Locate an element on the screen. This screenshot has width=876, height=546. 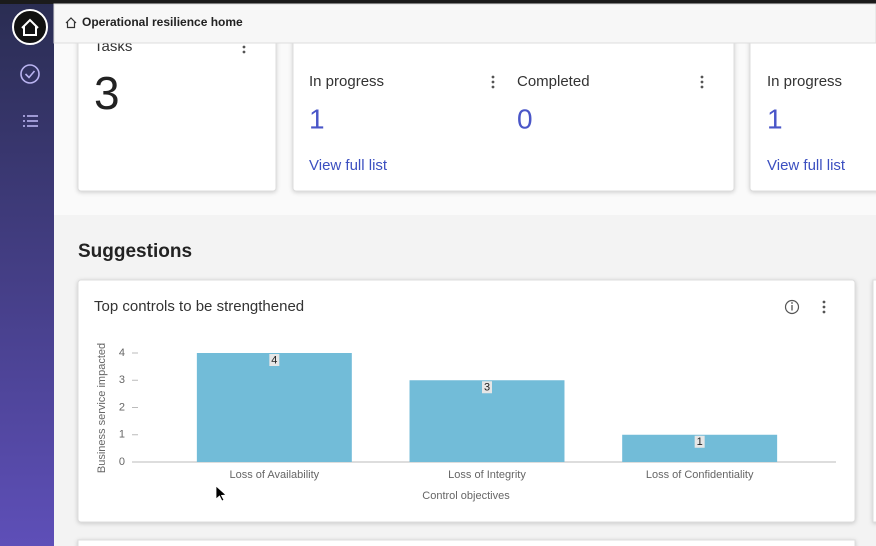
y-axis-label: Business service impacted is located at coordinates (102, 408).